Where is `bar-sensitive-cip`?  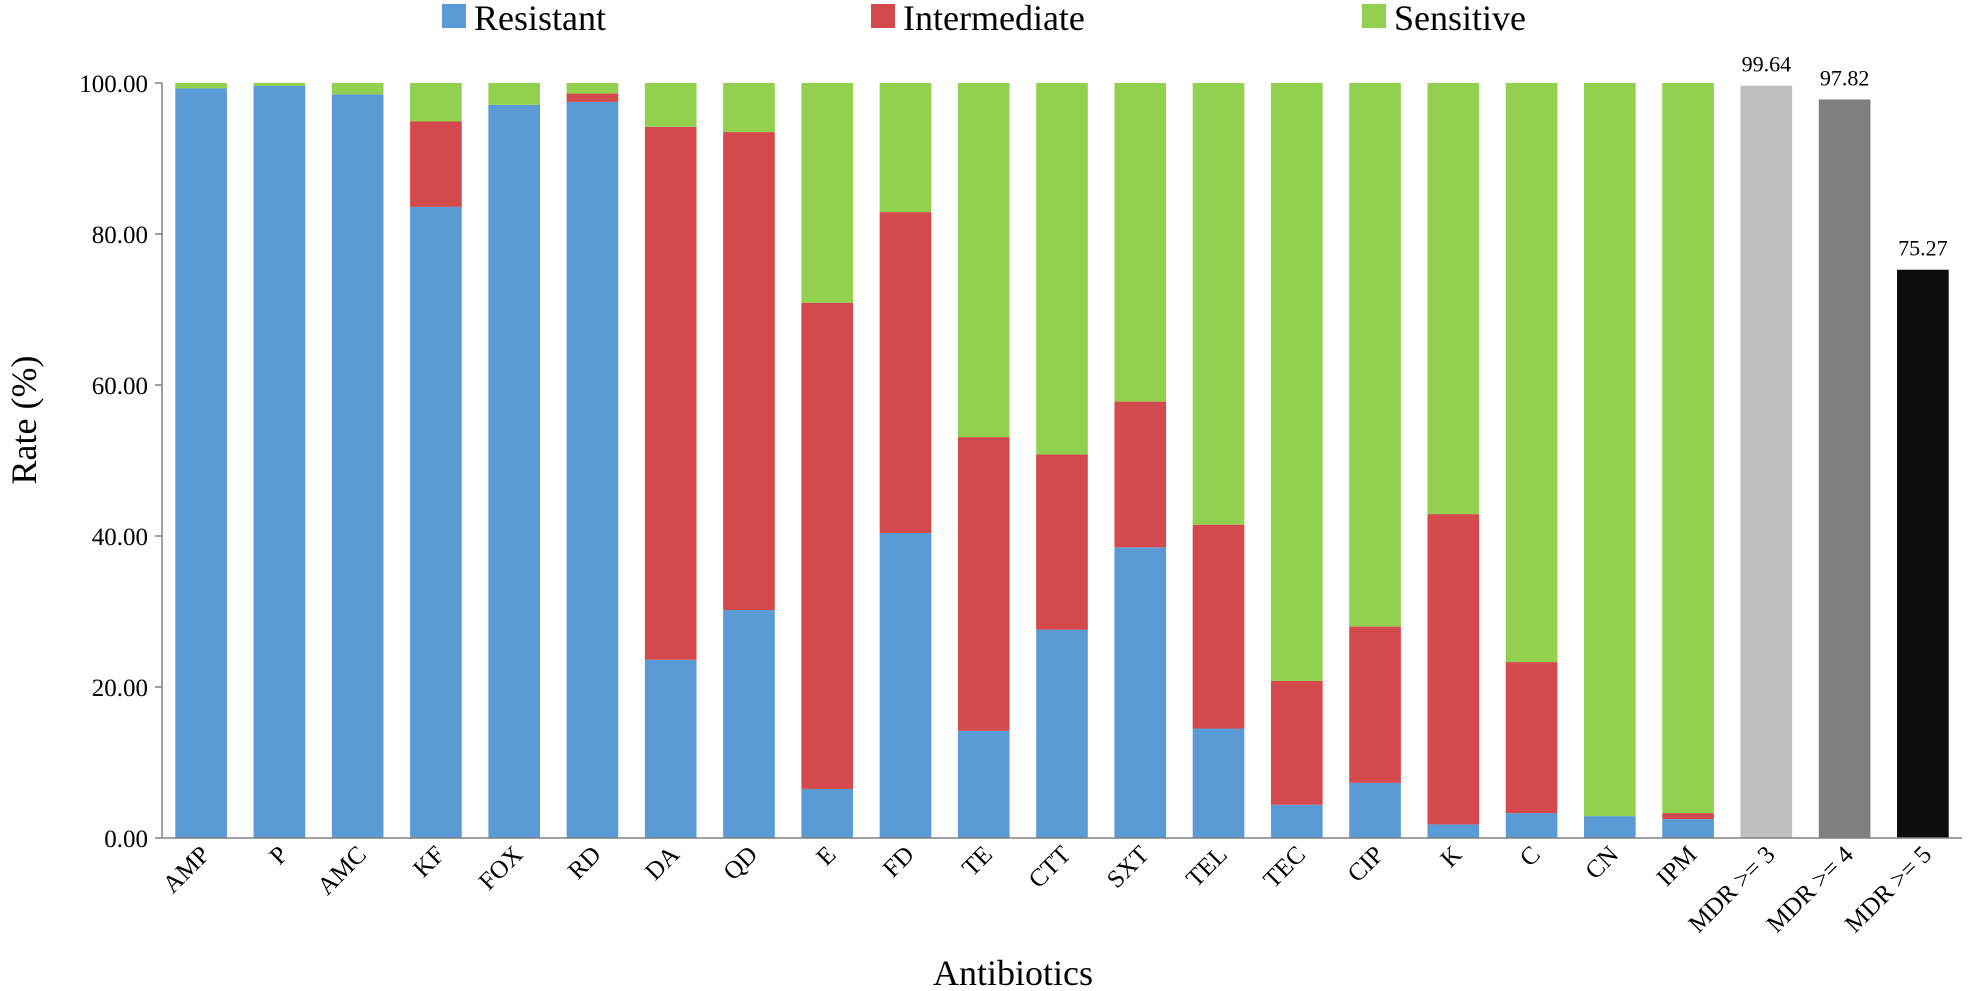 bar-sensitive-cip is located at coordinates (1375, 355).